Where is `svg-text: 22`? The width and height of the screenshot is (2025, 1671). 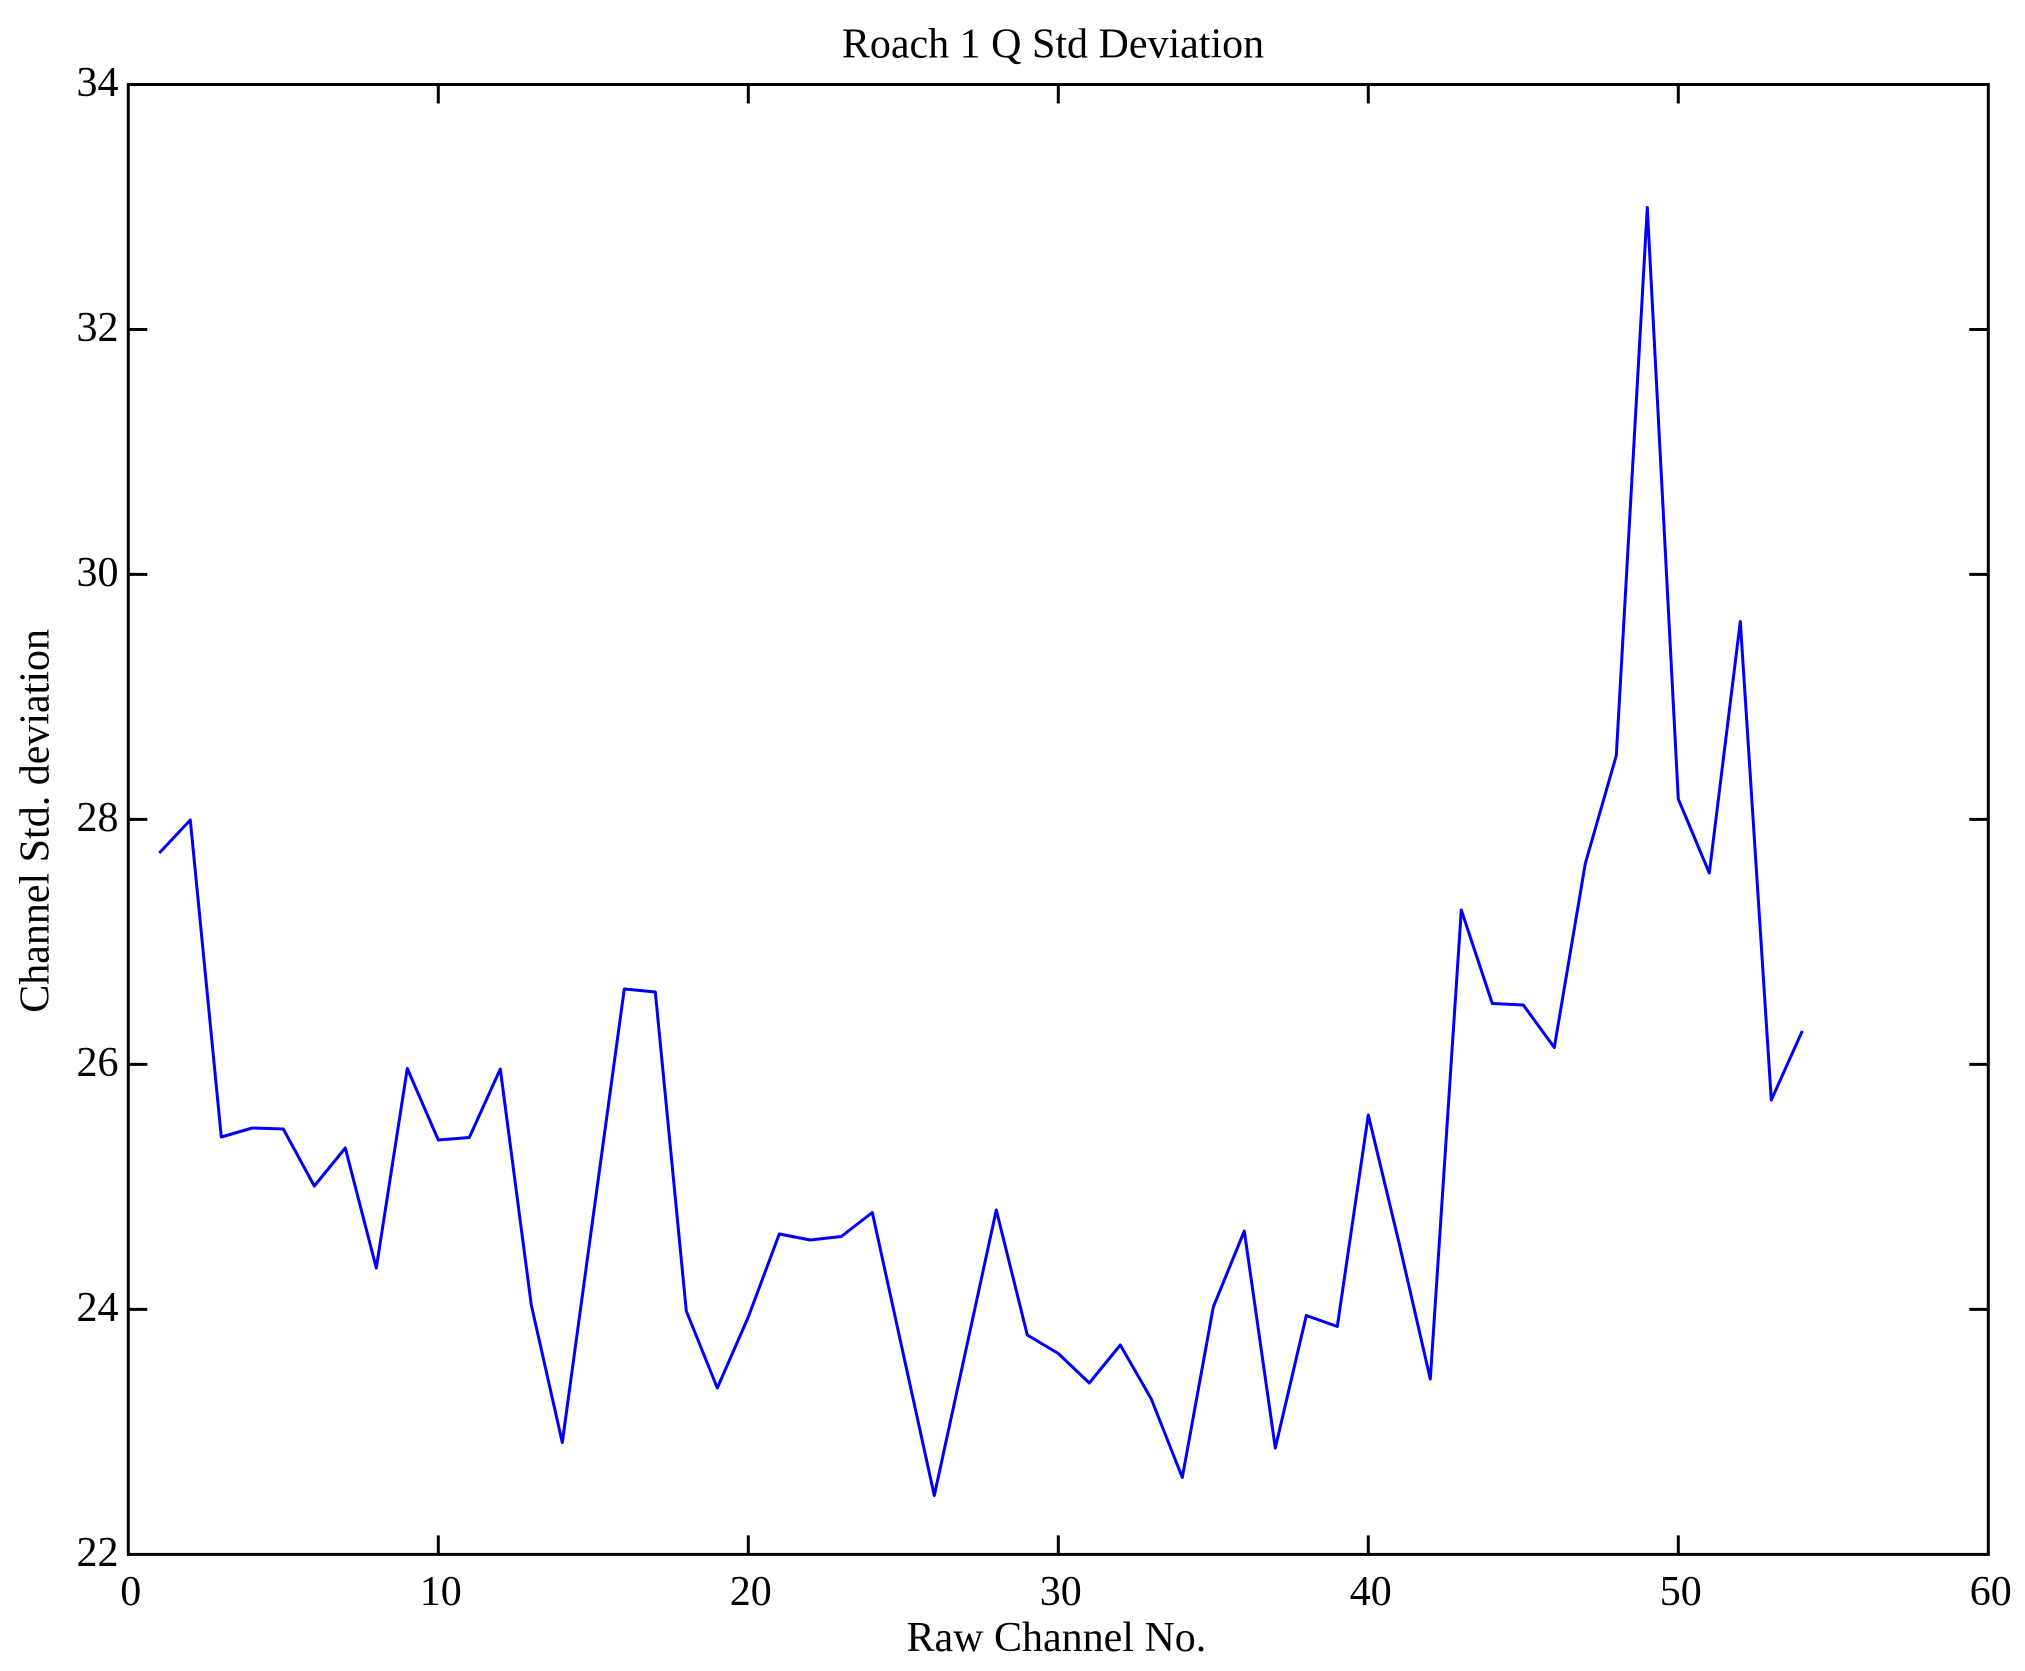
svg-text: 22 is located at coordinates (98, 1553).